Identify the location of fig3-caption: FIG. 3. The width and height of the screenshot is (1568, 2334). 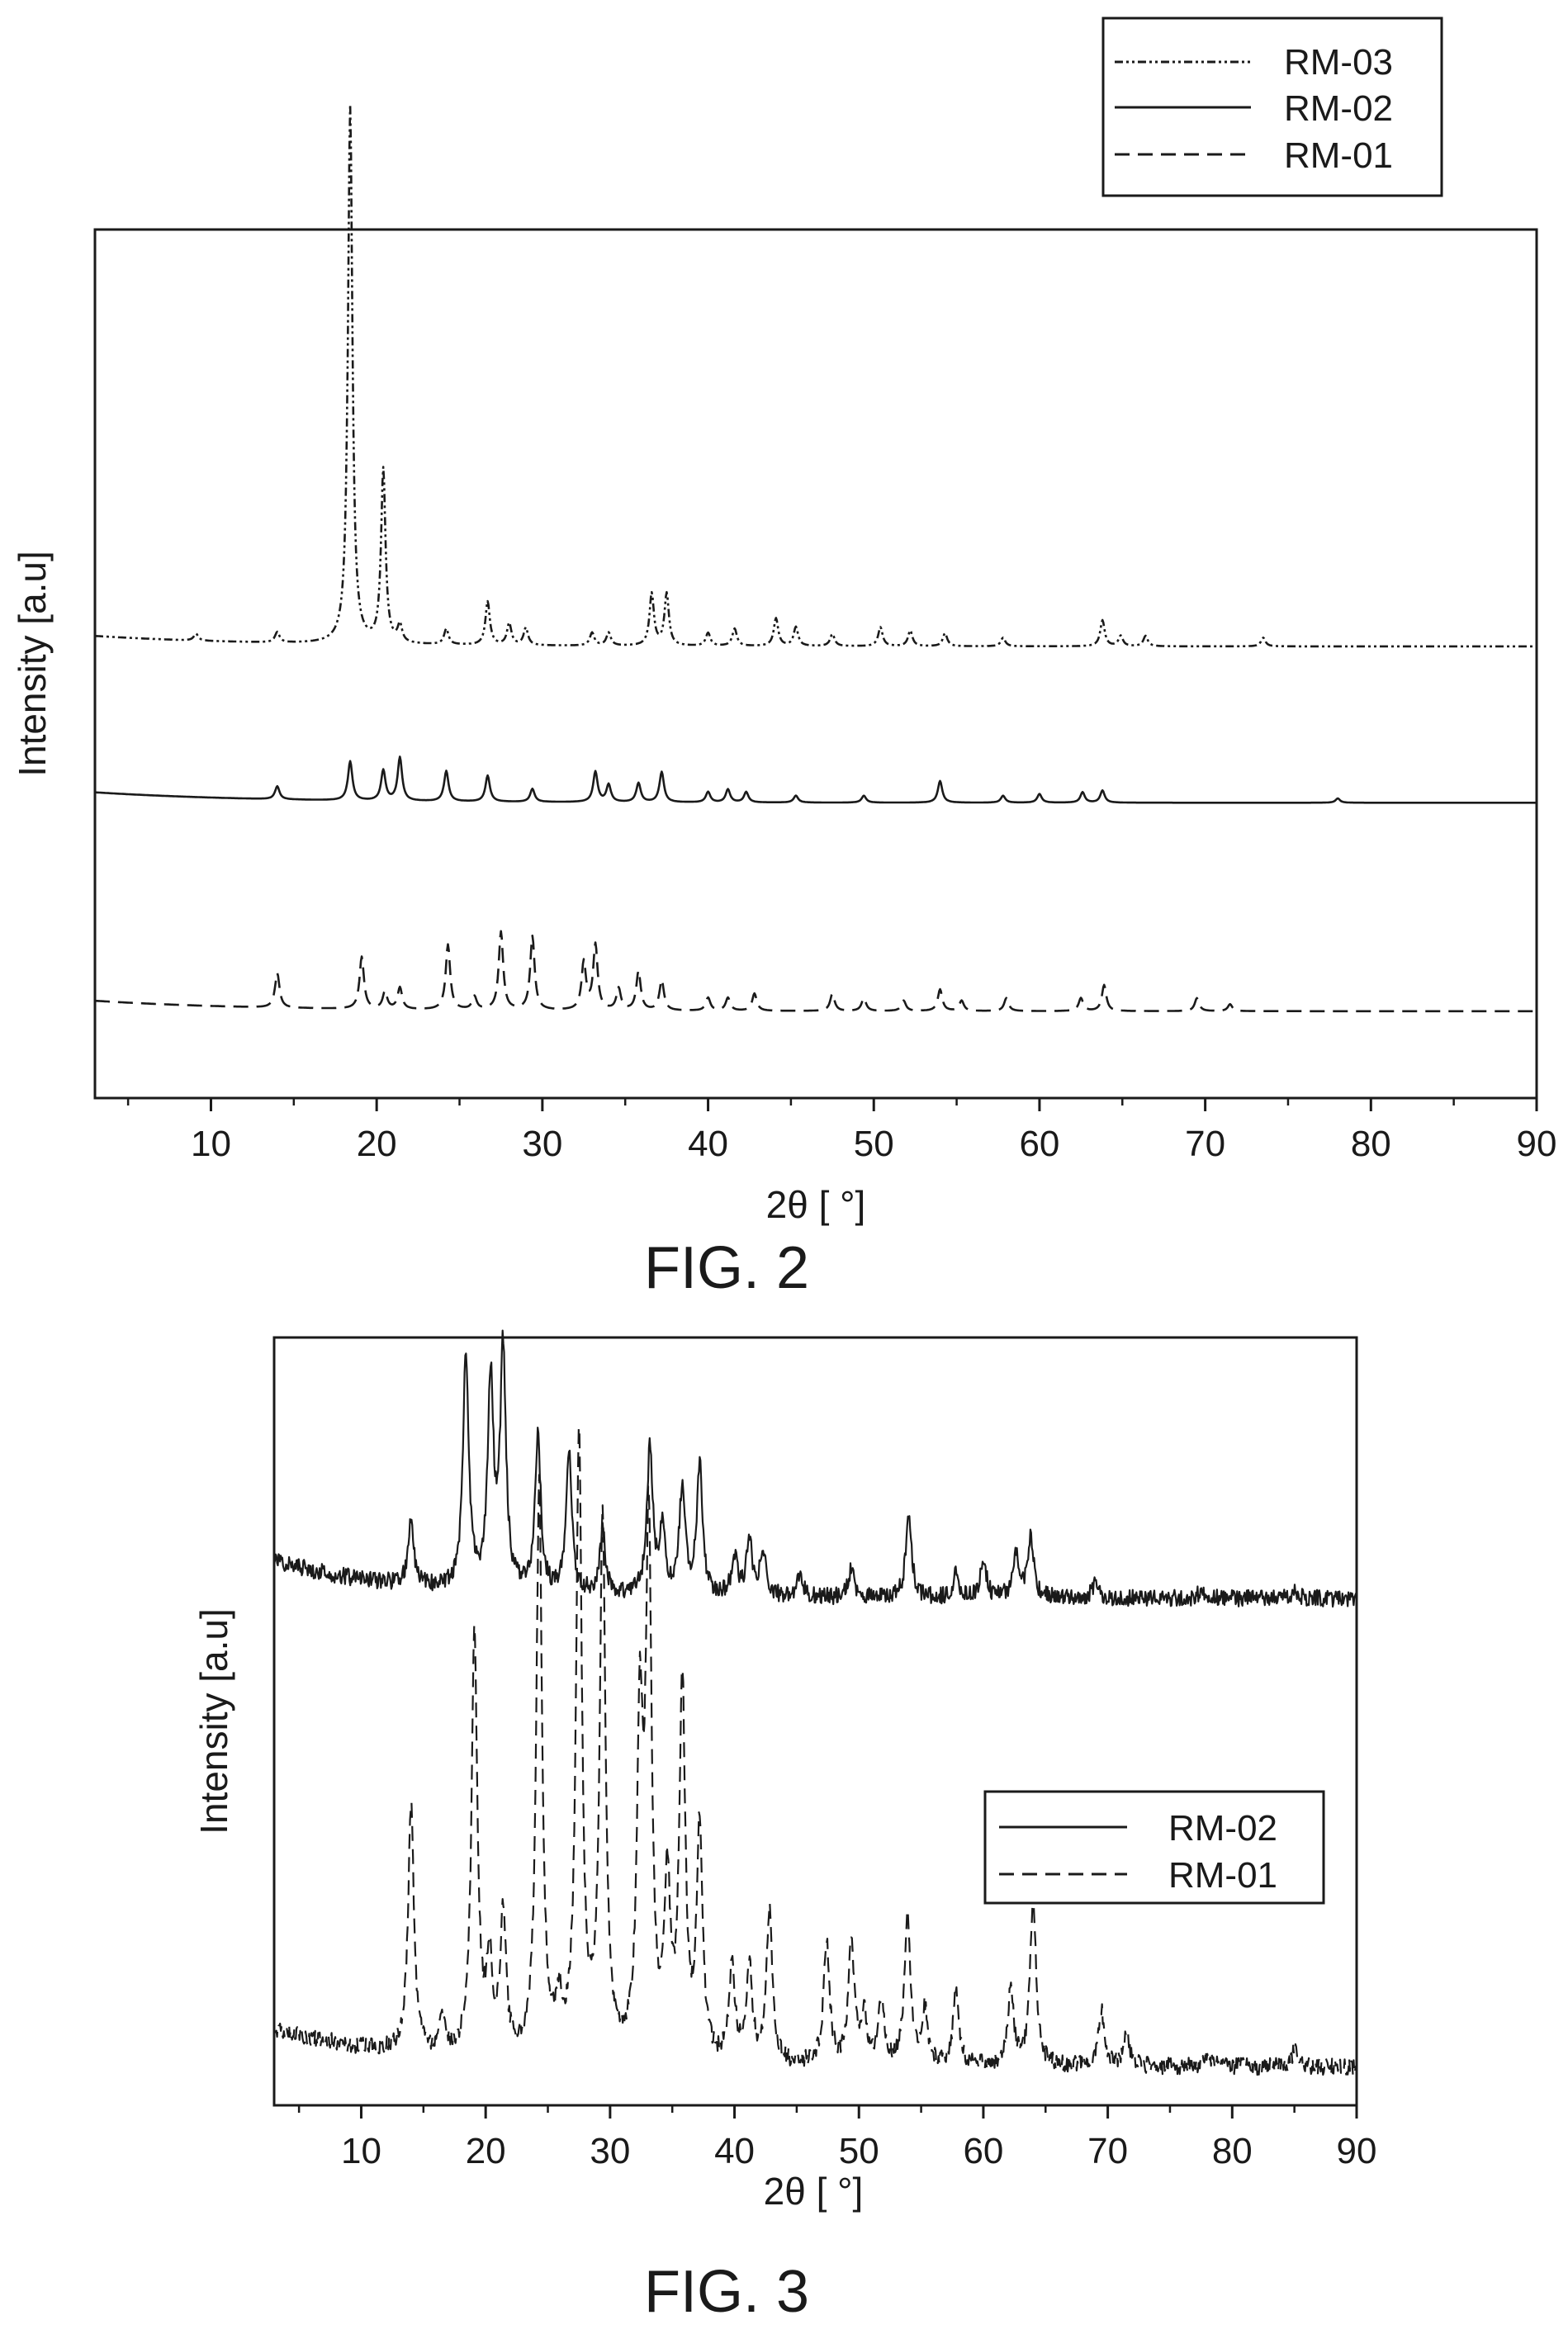
(726, 2292).